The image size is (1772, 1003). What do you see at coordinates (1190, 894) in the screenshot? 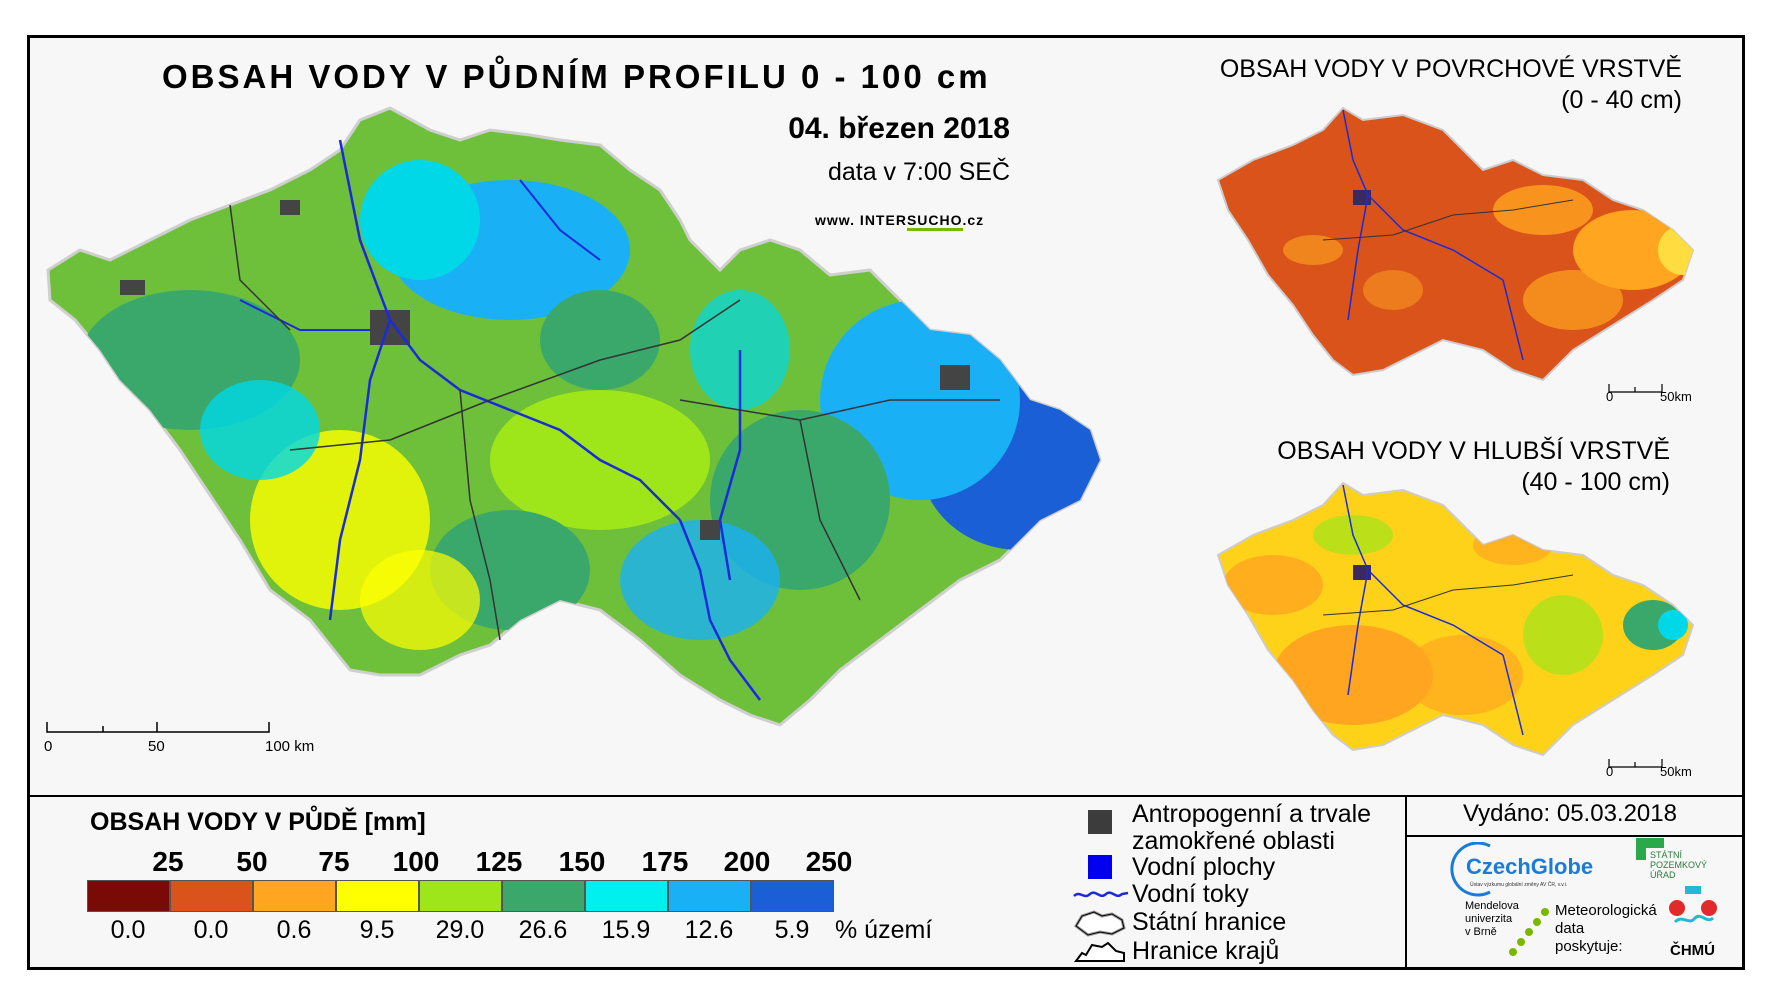
I see `watercourse-label: Vodní toky` at bounding box center [1190, 894].